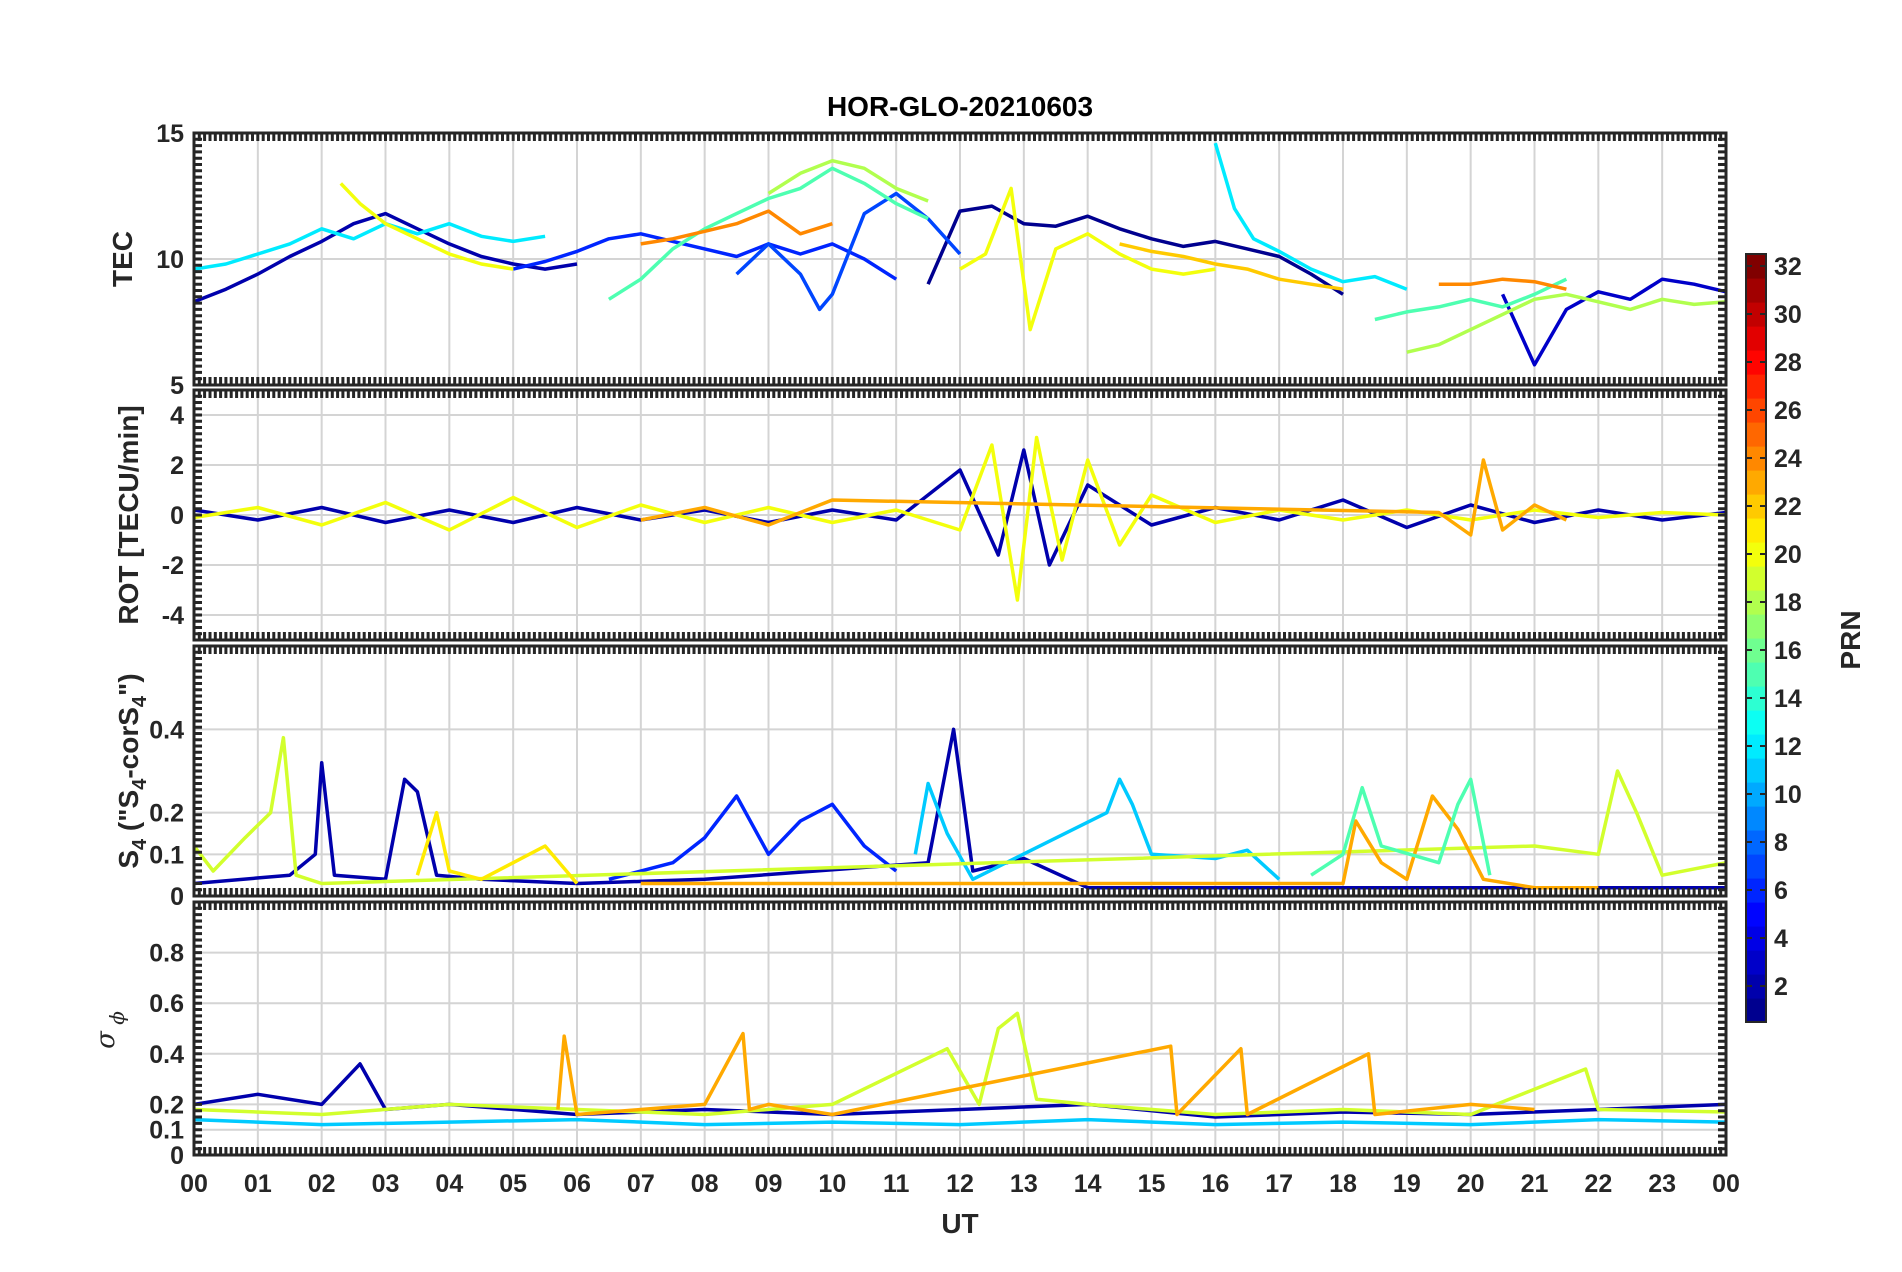  Describe the element at coordinates (173, 566) in the screenshot. I see `y-tick-label: -2` at that location.